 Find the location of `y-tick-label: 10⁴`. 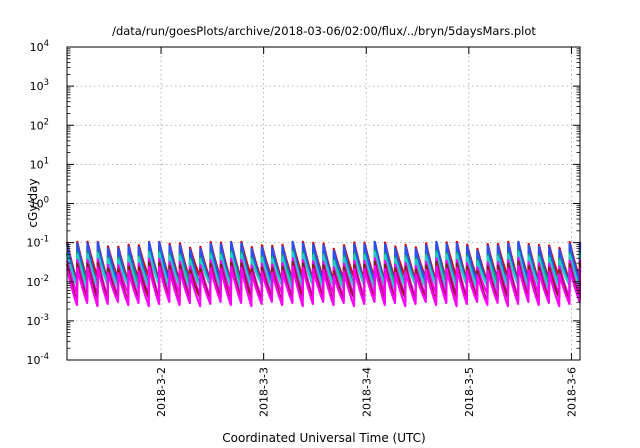

y-tick-label: 10⁴ is located at coordinates (39, 46).